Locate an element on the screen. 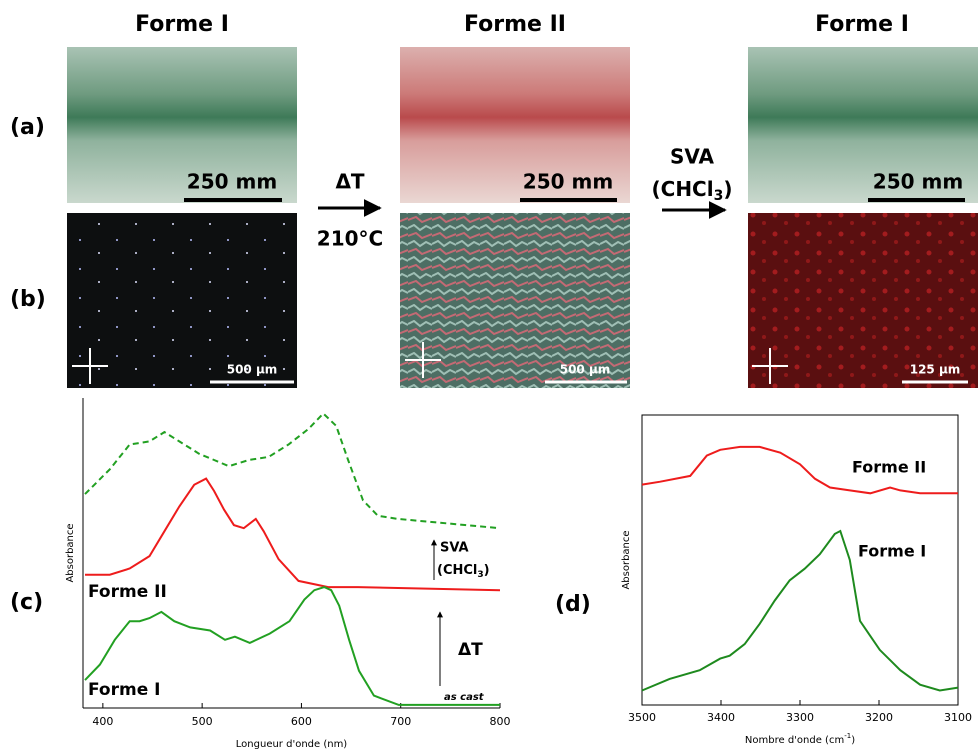 This screenshot has height=751, width=978. x-tick-label: 3200 is located at coordinates (879, 717).